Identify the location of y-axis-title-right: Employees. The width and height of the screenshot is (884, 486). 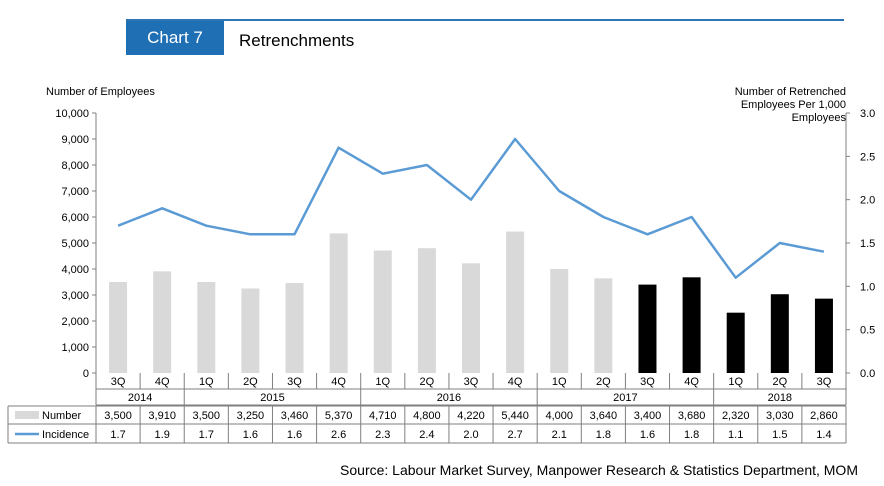
(819, 118).